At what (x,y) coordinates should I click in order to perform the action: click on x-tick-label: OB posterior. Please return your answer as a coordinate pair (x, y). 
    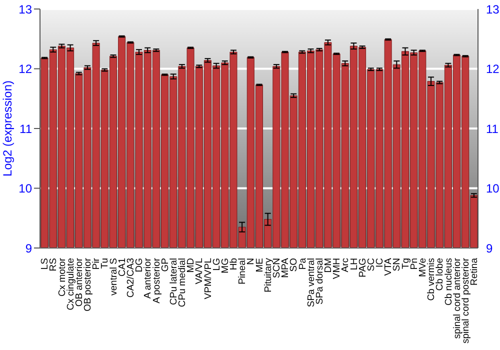
    Looking at the image, I should click on (88, 285).